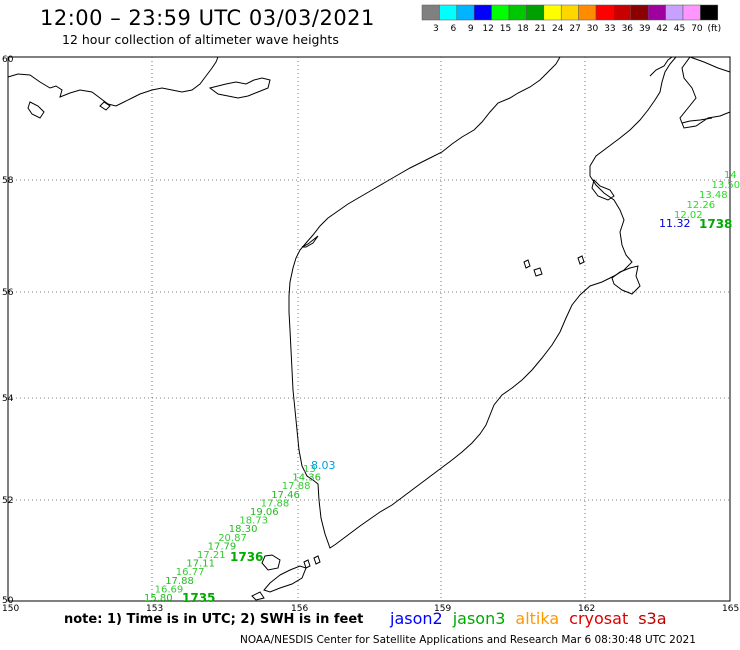 The image size is (740, 650). Describe the element at coordinates (505, 29) in the screenshot. I see `color-bar-label: 15` at that location.